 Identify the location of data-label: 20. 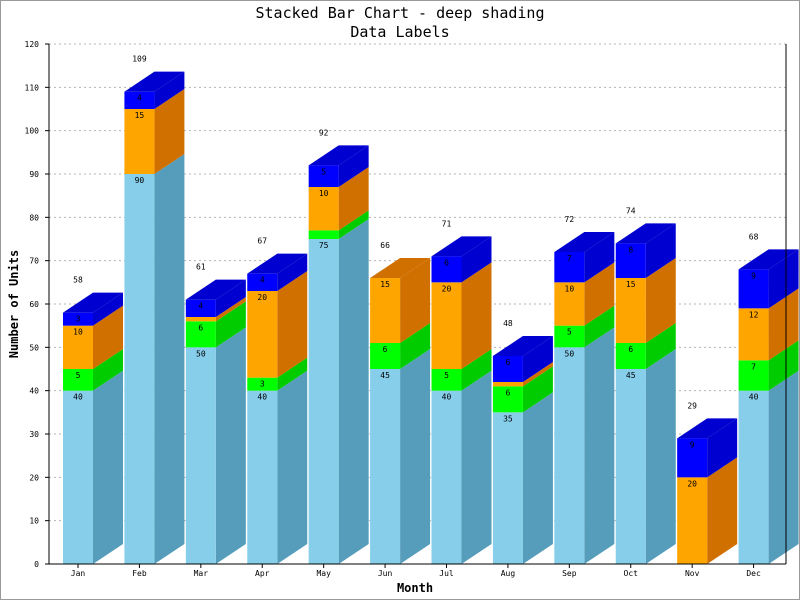
(692, 483).